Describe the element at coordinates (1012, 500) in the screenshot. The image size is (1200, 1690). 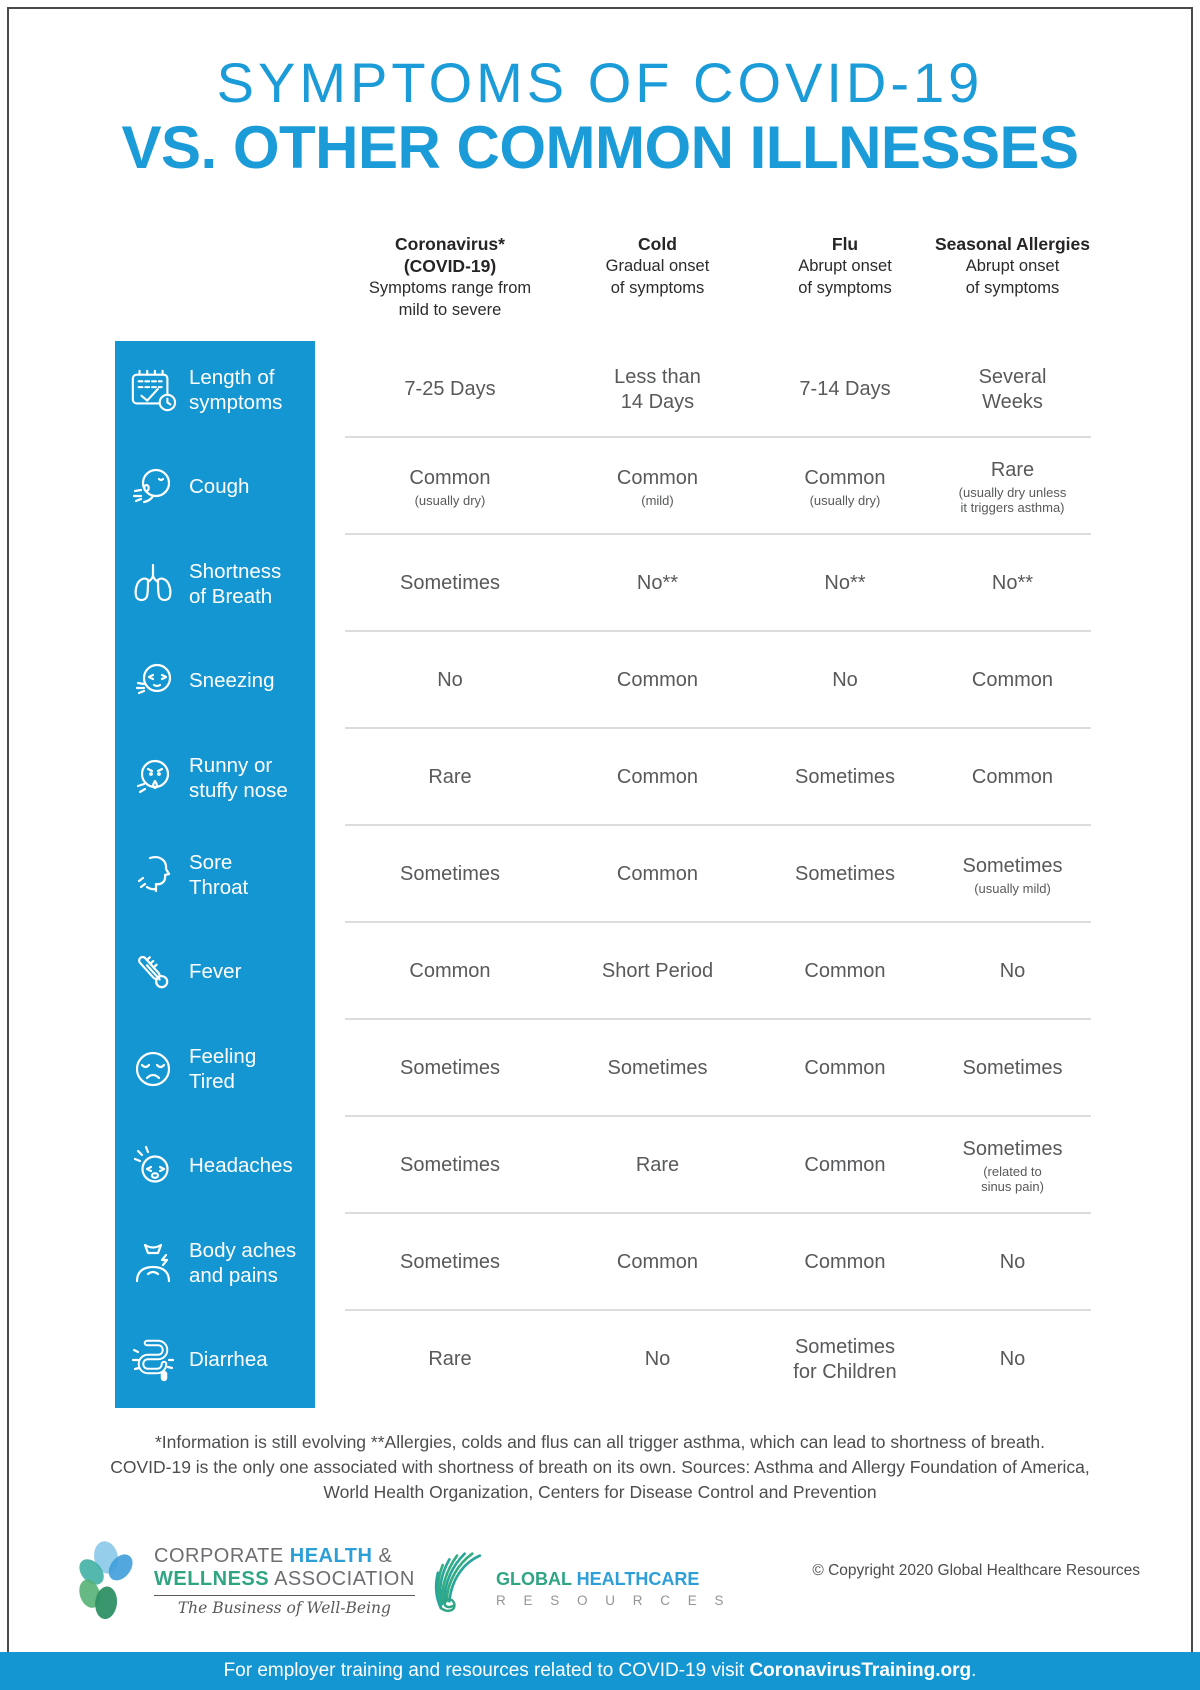
I see `cell-note: (usually dry unless it triggers asthma)` at that location.